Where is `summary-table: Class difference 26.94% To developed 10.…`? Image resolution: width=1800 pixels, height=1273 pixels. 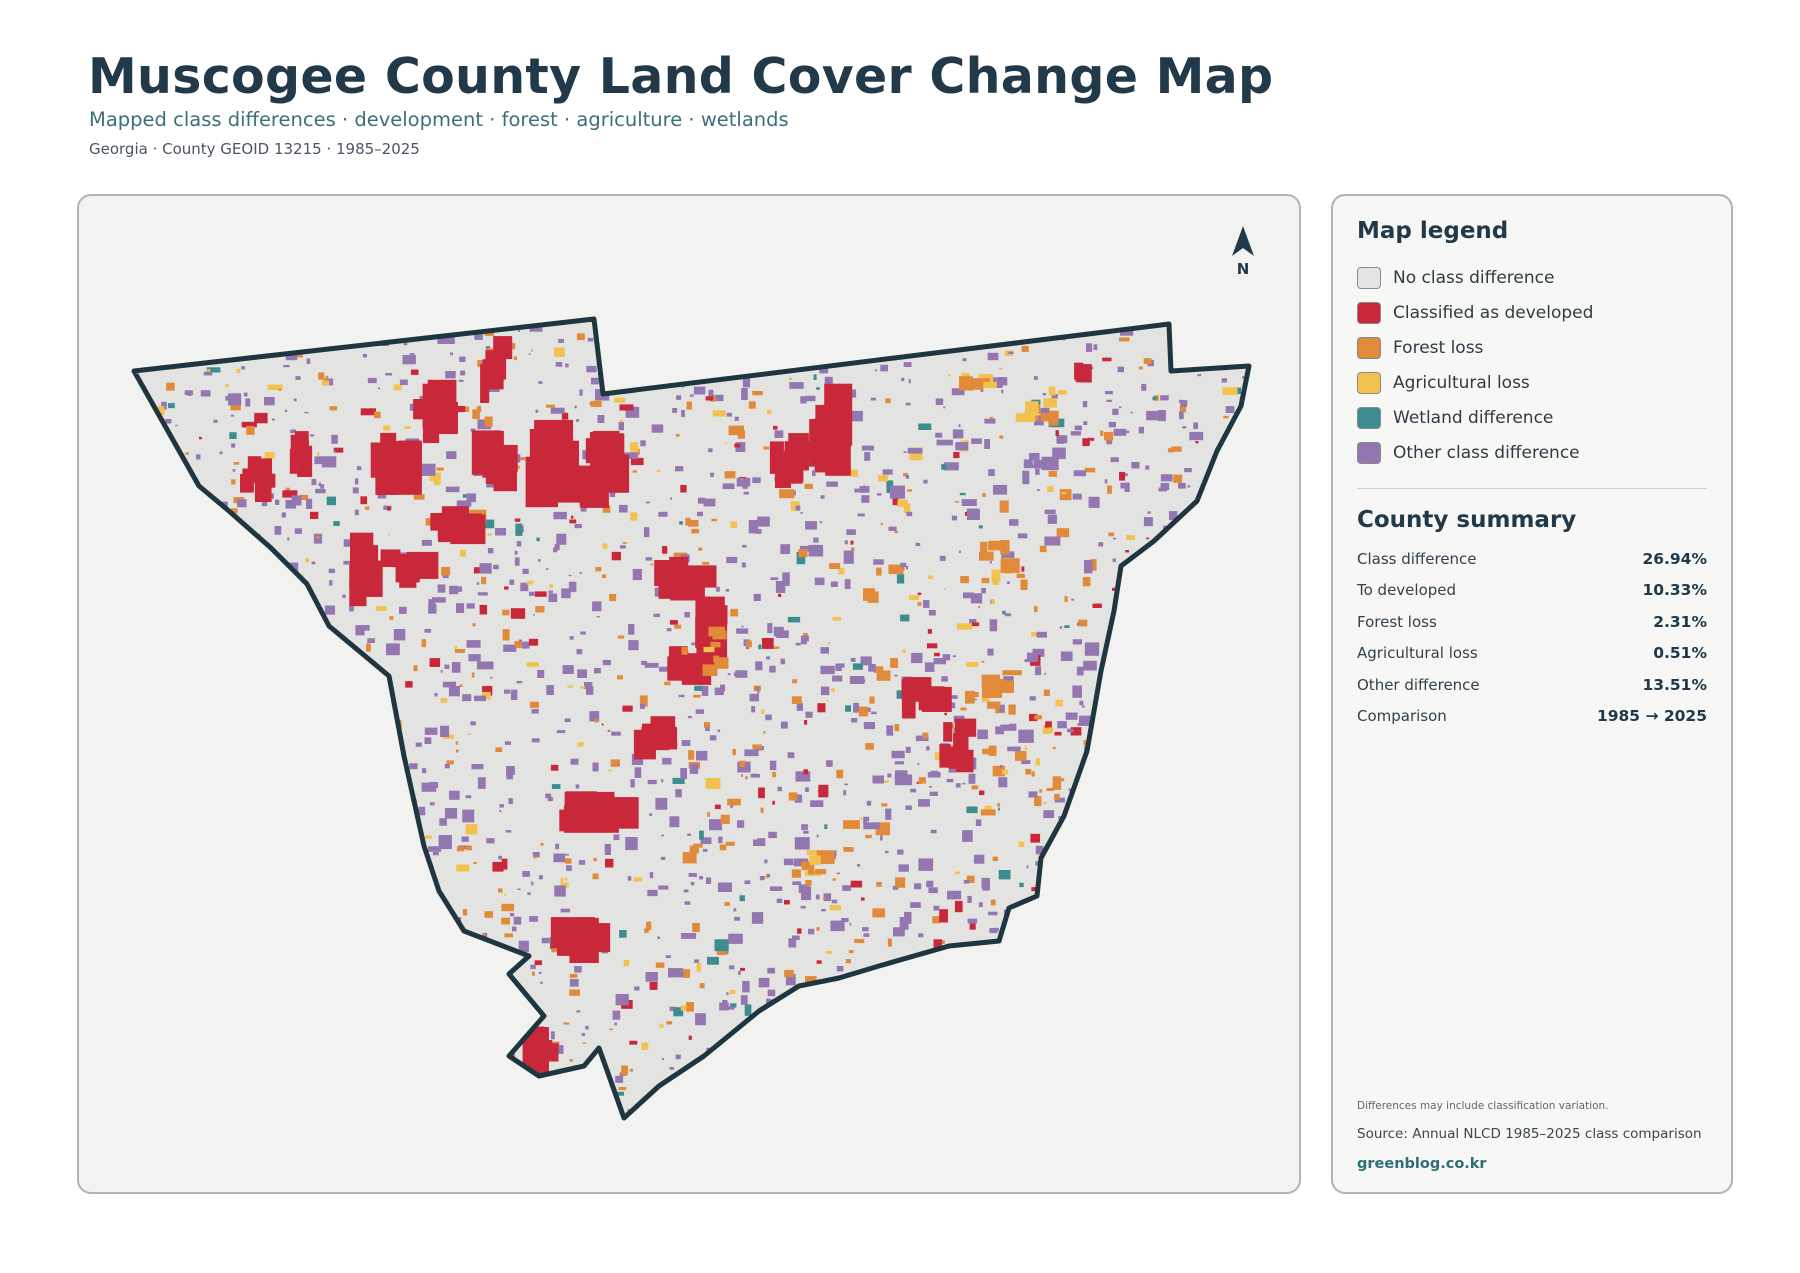
summary-table: Class difference 26.94% To developed 10.… is located at coordinates (1532, 637).